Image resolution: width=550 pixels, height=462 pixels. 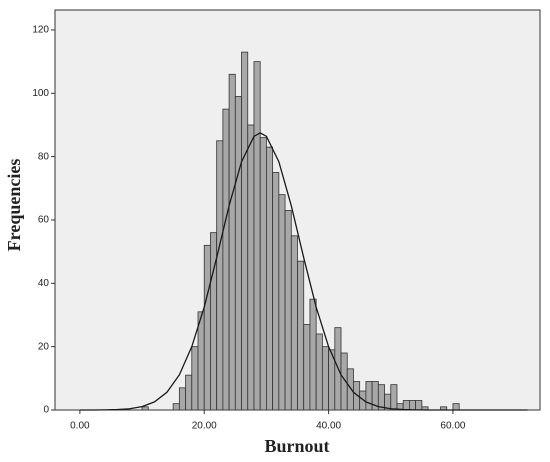 What do you see at coordinates (40, 93) in the screenshot?
I see `y-tick-label: 100` at bounding box center [40, 93].